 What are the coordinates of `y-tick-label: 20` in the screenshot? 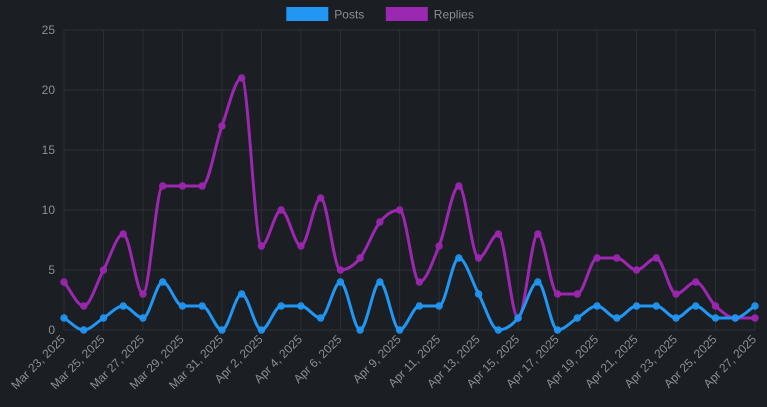 It's located at (49, 90).